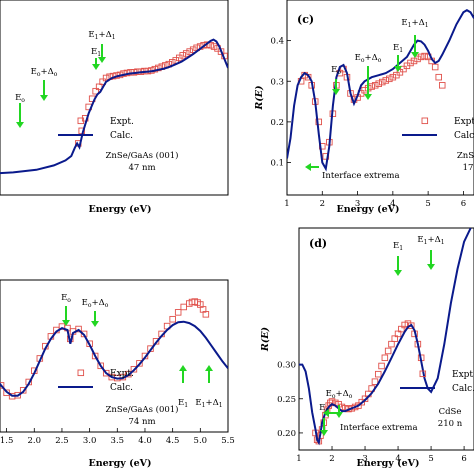  What do you see at coordinates (265, 339) in the screenshot?
I see `y-axis-label: R(E)` at bounding box center [265, 339].